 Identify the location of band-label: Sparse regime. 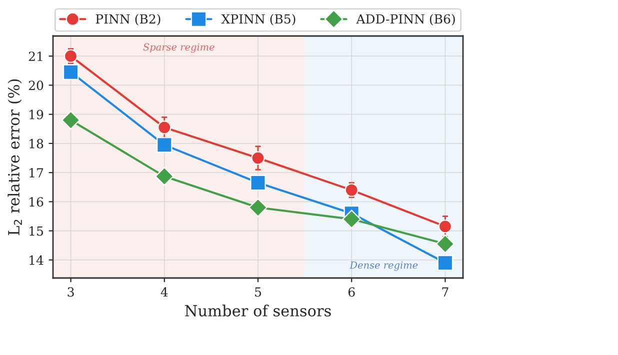
(178, 48).